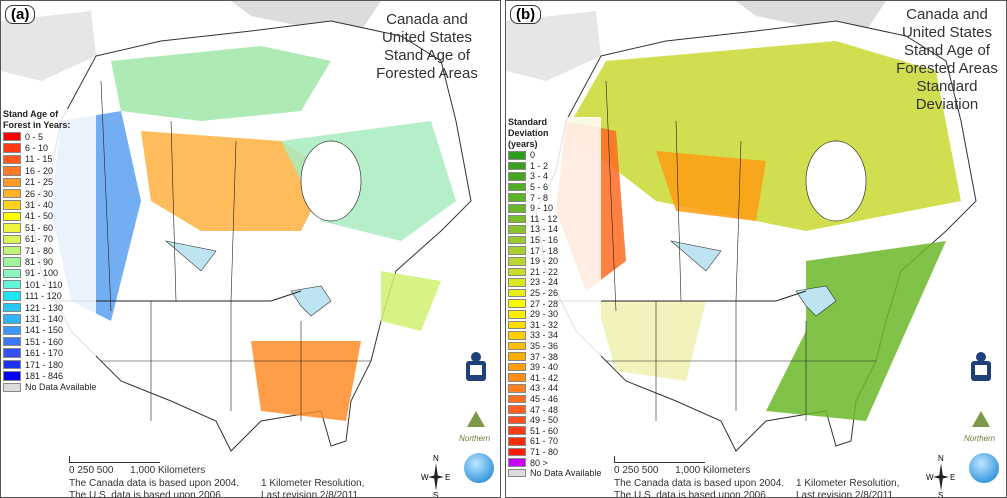  What do you see at coordinates (427, 55) in the screenshot?
I see `map-title-line: Stand Age of` at bounding box center [427, 55].